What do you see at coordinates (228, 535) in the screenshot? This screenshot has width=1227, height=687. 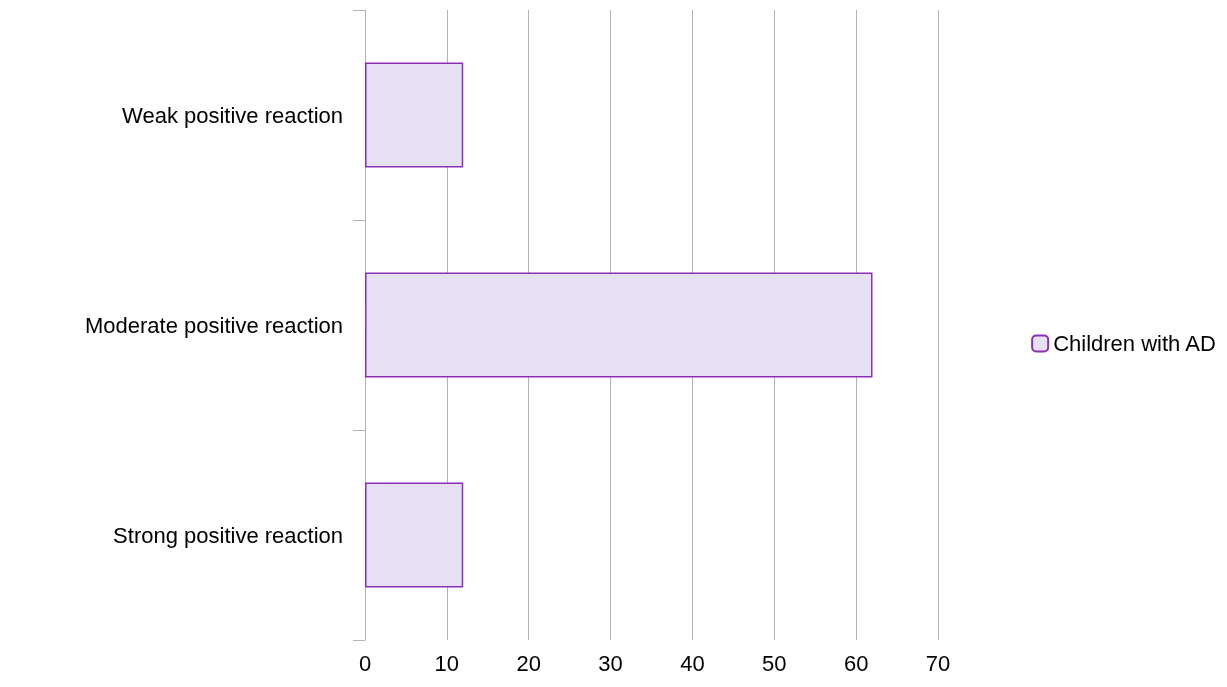 I see `y-tick-label: Strong positive reaction` at bounding box center [228, 535].